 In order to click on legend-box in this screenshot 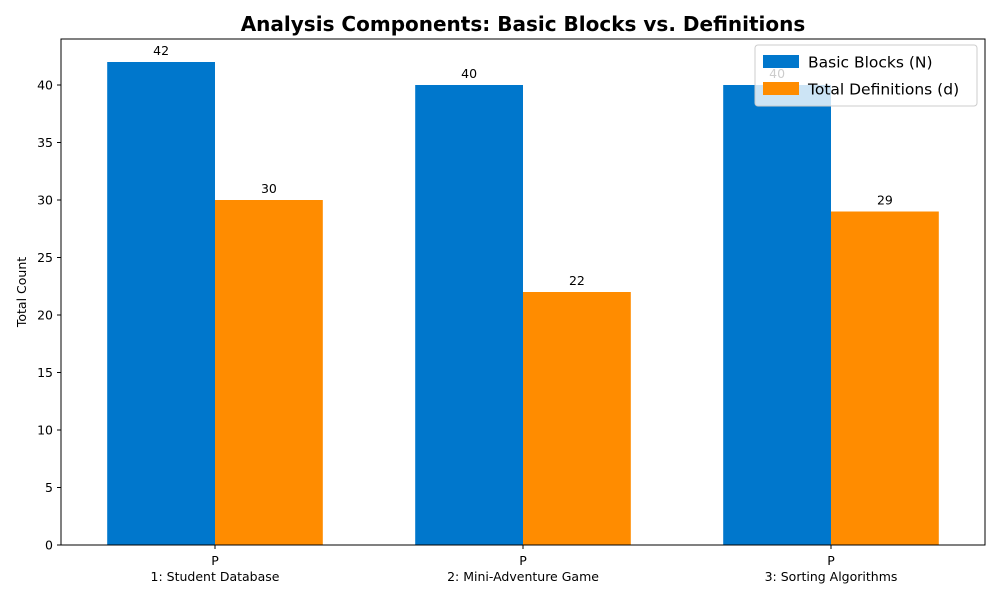, I will do `click(866, 75)`.